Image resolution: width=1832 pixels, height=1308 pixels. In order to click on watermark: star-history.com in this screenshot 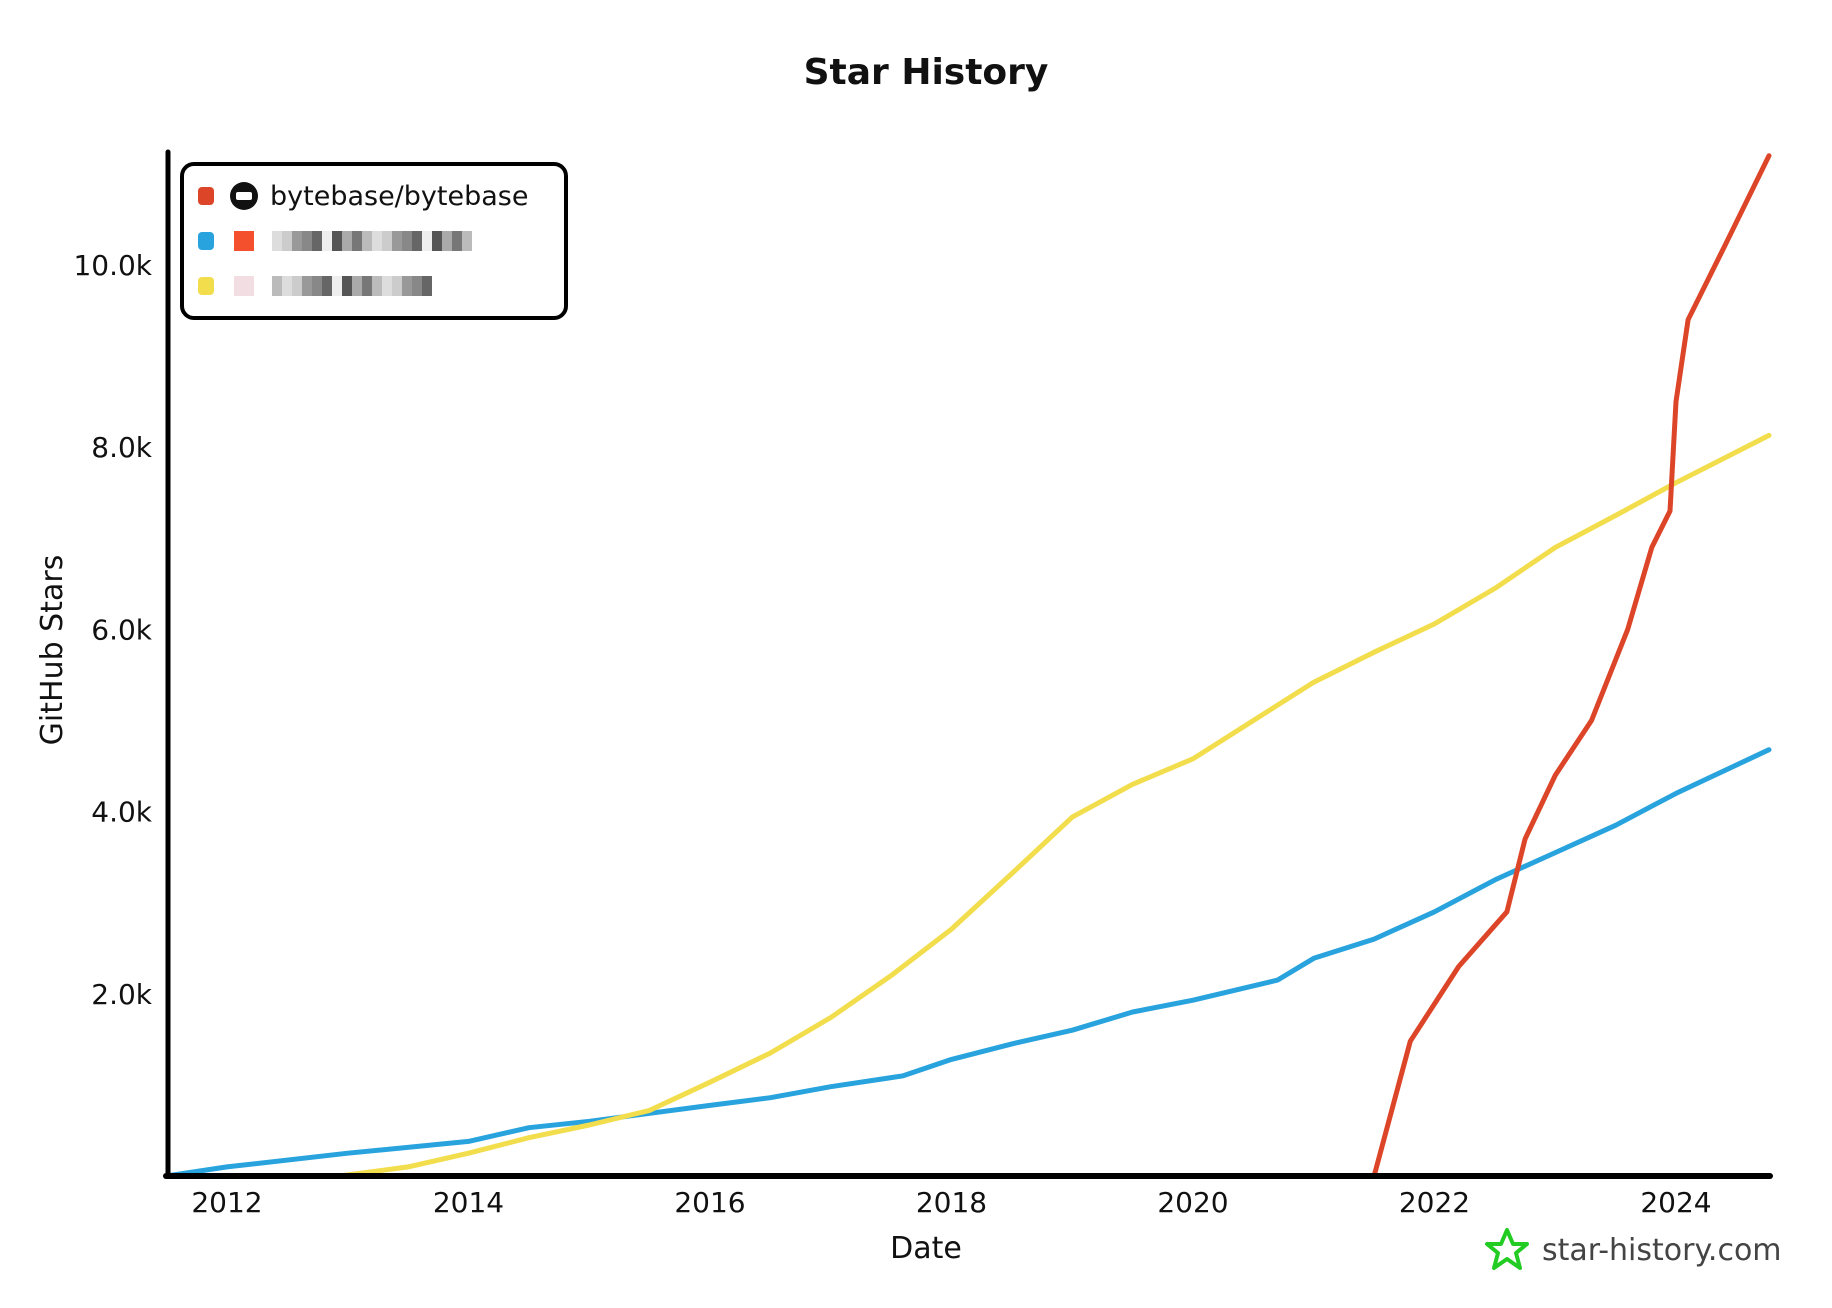, I will do `click(1633, 1249)`.